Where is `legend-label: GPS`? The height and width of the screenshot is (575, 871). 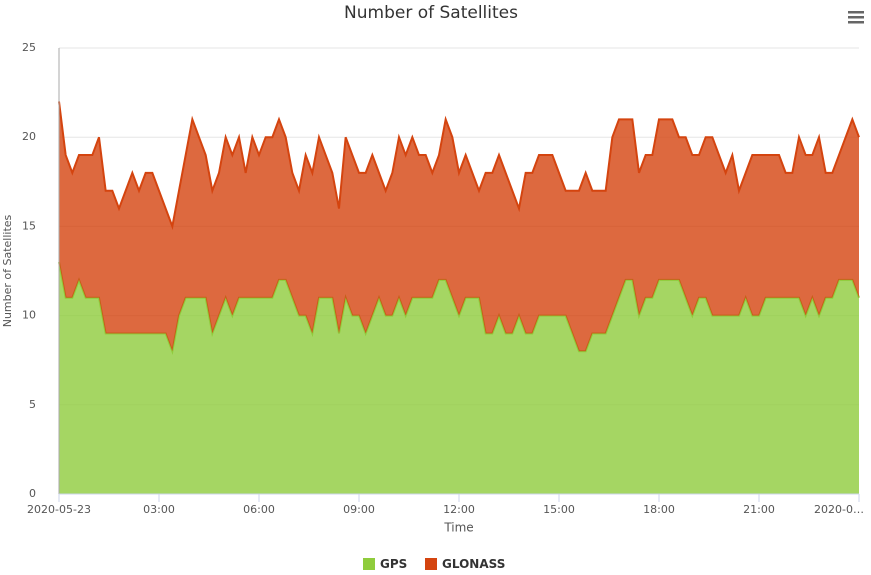
legend-label: GPS is located at coordinates (393, 564).